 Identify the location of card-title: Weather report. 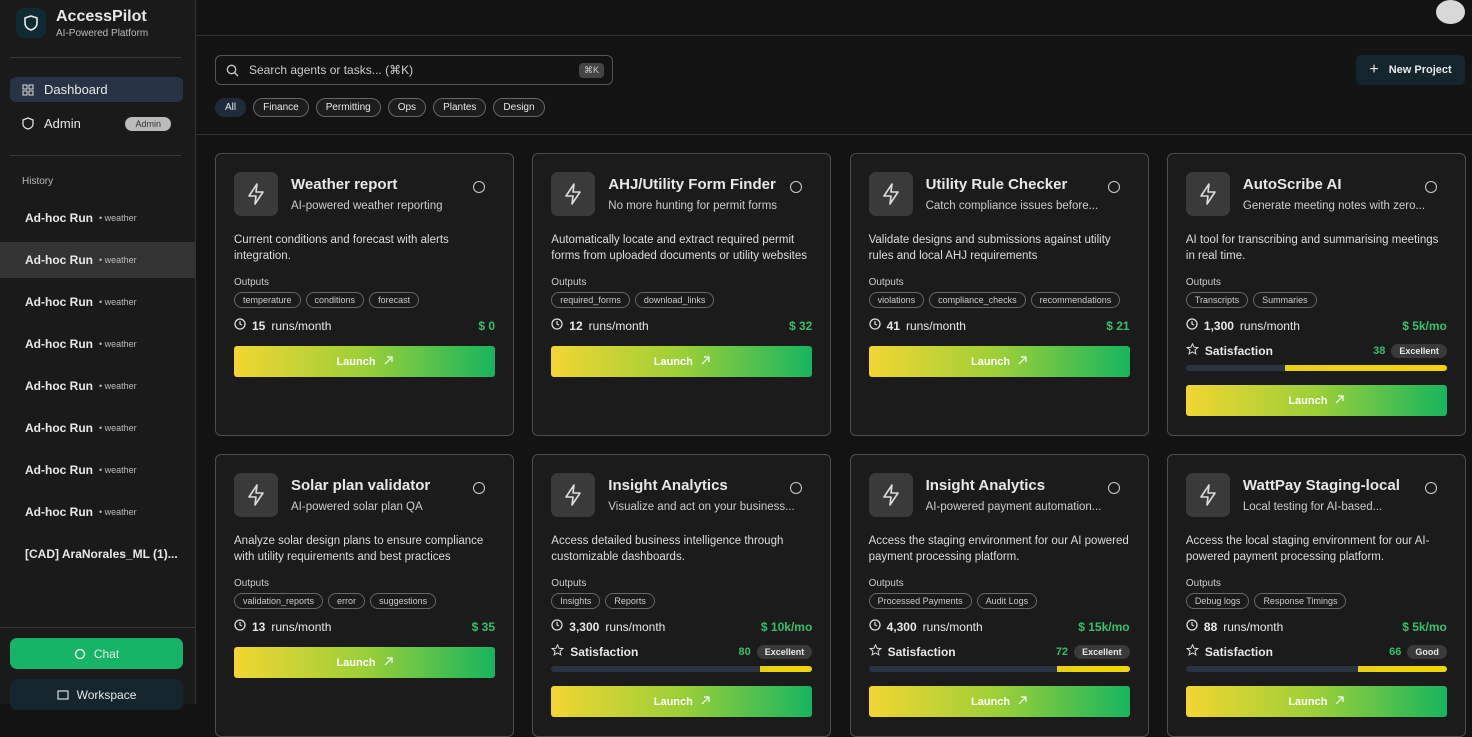
(344, 184).